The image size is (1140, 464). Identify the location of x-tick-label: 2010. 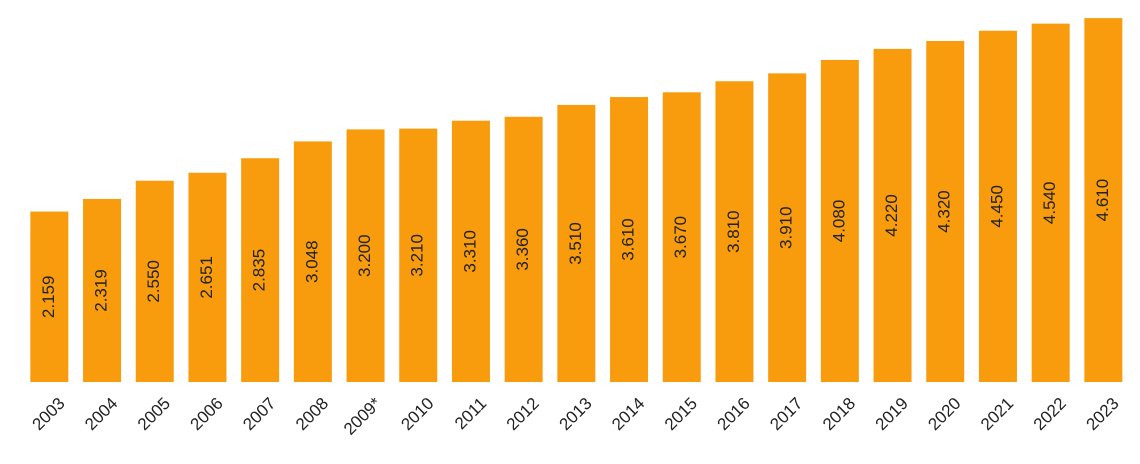
(417, 414).